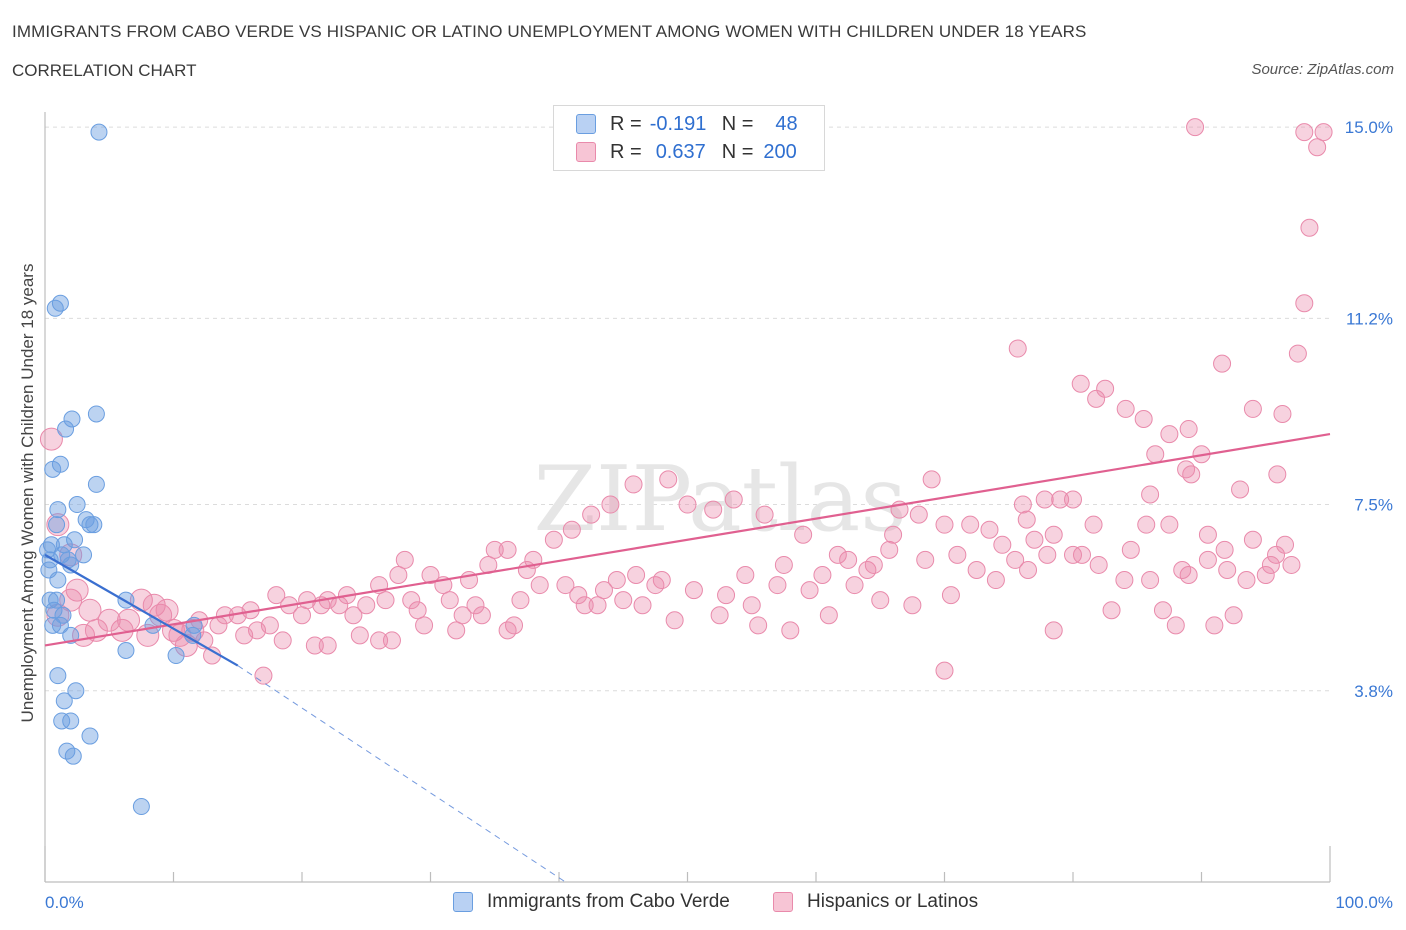 Image resolution: width=1406 pixels, height=930 pixels. I want to click on n-value-cabo-verde: 48, so click(786, 123).